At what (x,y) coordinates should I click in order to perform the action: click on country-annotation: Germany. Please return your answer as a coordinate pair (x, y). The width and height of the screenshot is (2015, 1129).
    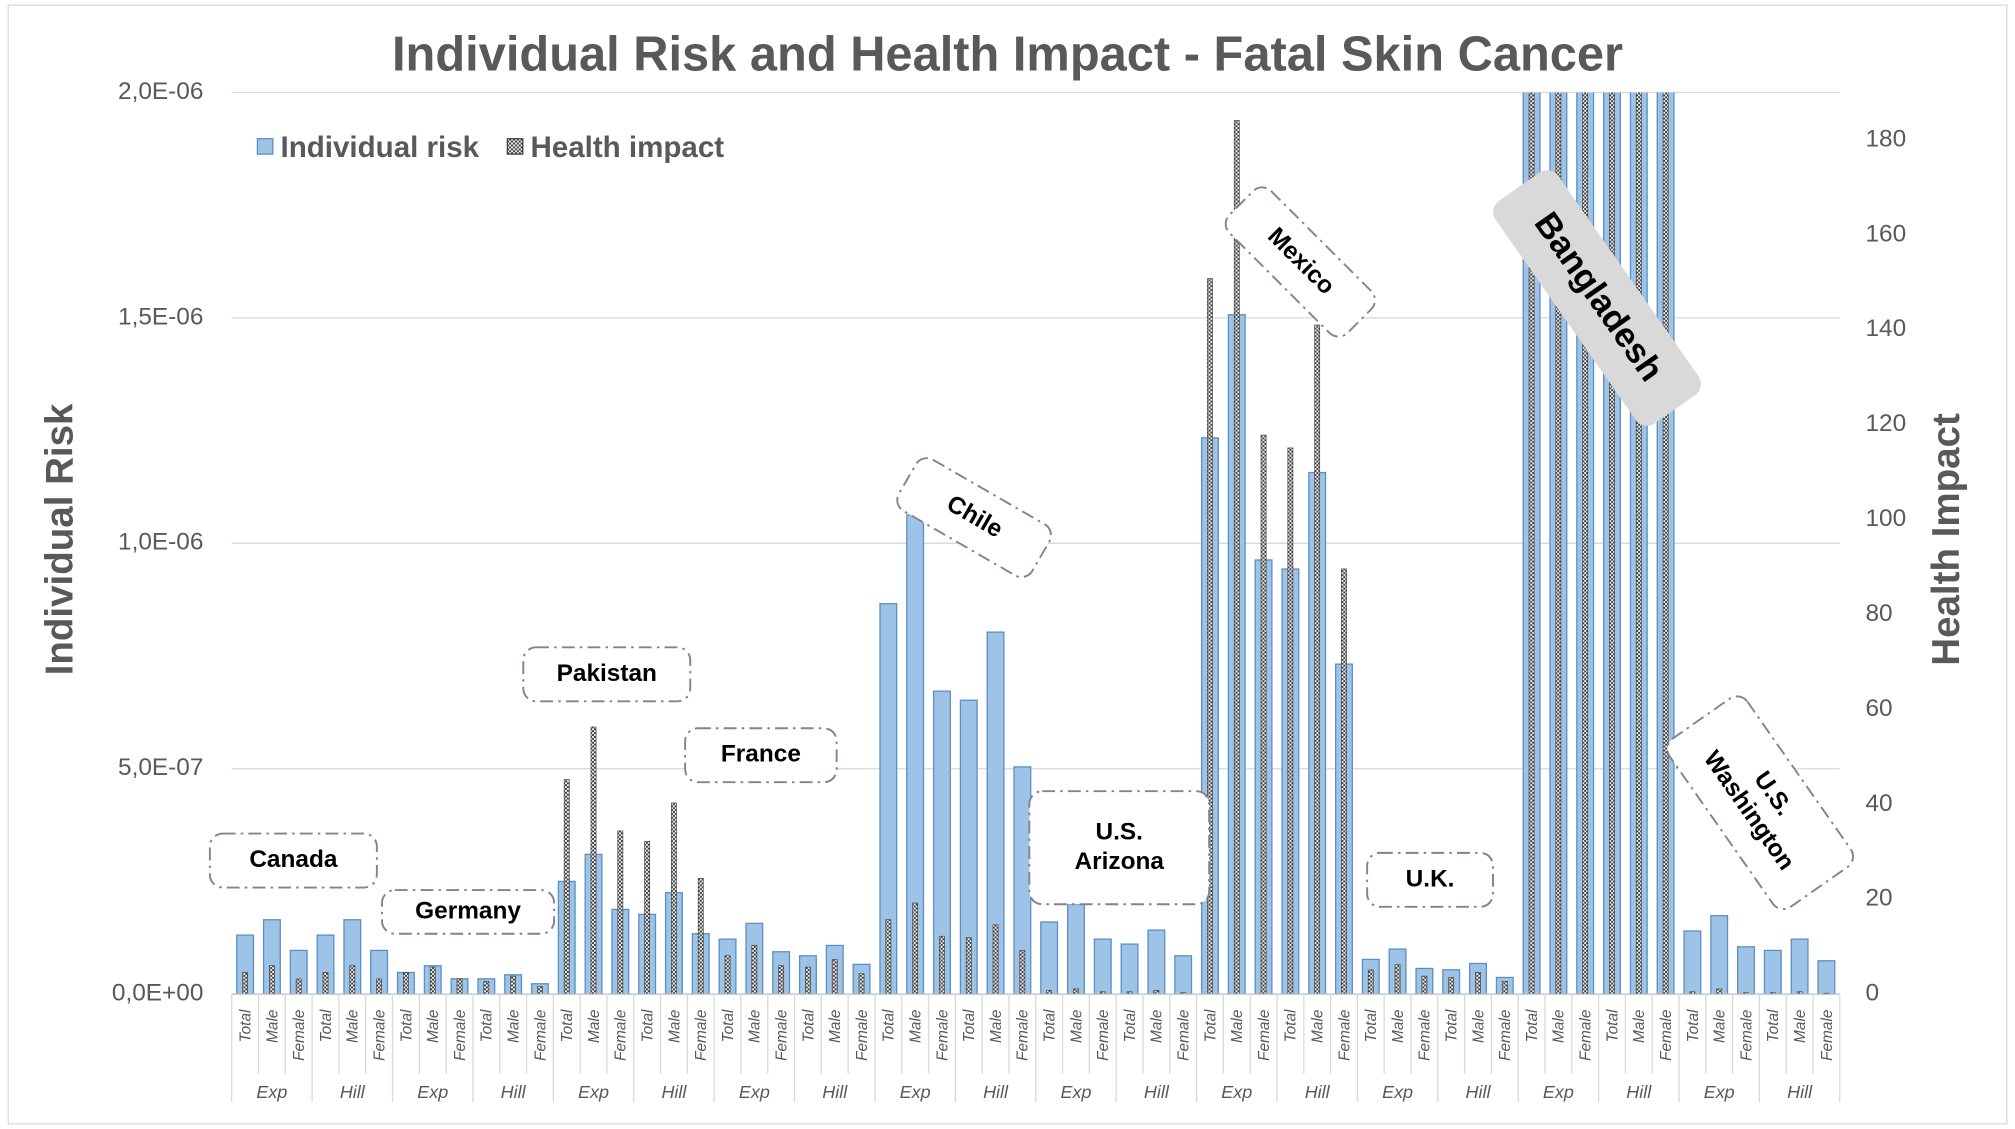
    Looking at the image, I should click on (468, 912).